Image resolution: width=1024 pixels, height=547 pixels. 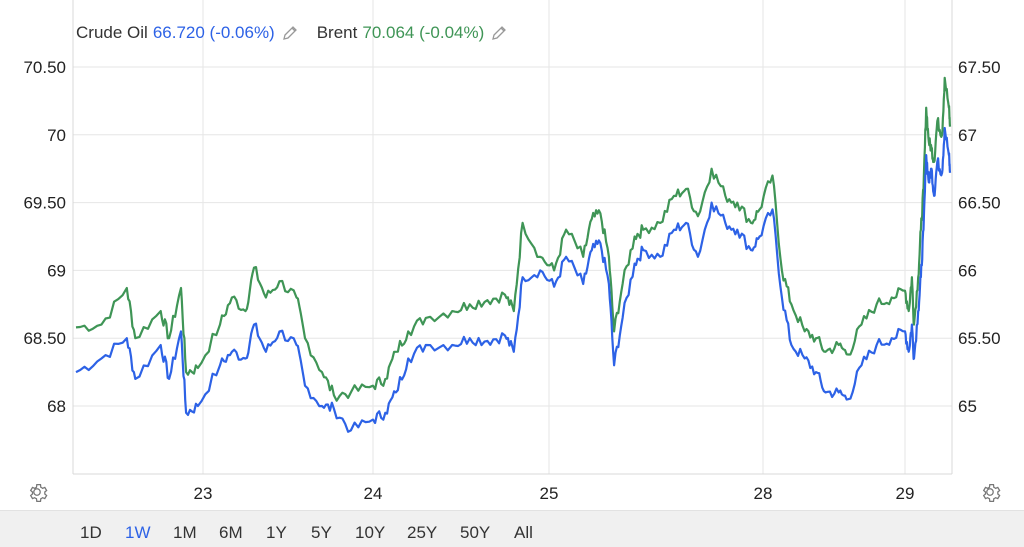 What do you see at coordinates (56, 135) in the screenshot?
I see `y-left-tick-label: 70` at bounding box center [56, 135].